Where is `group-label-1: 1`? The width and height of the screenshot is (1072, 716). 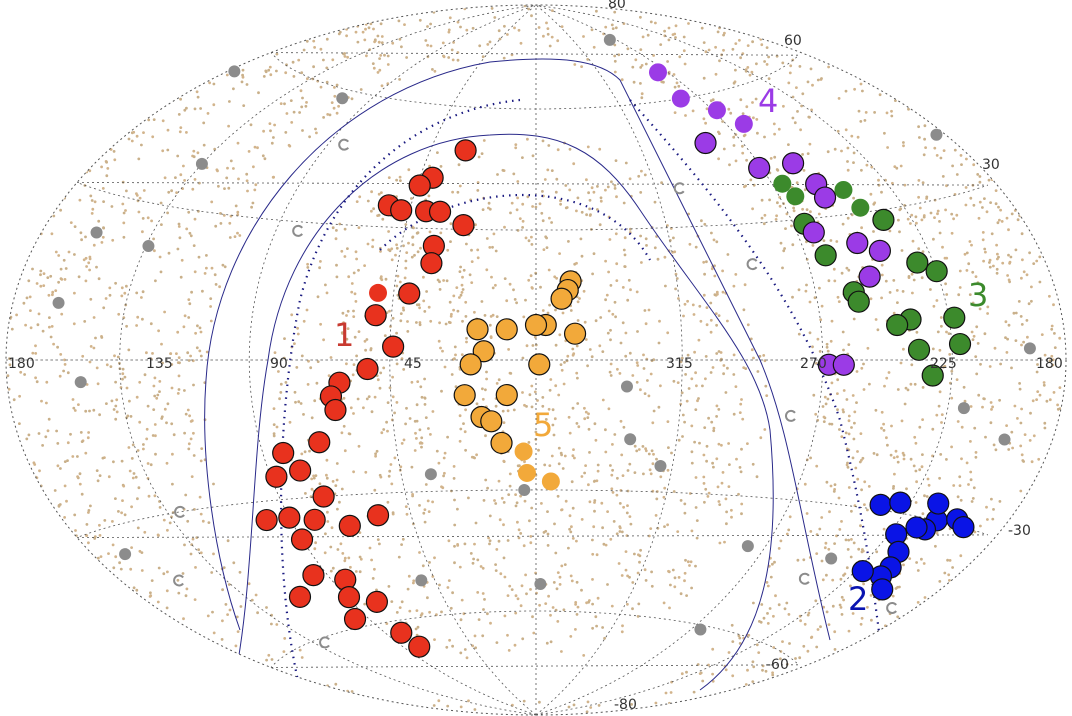
group-label-1: 1 is located at coordinates (344, 335).